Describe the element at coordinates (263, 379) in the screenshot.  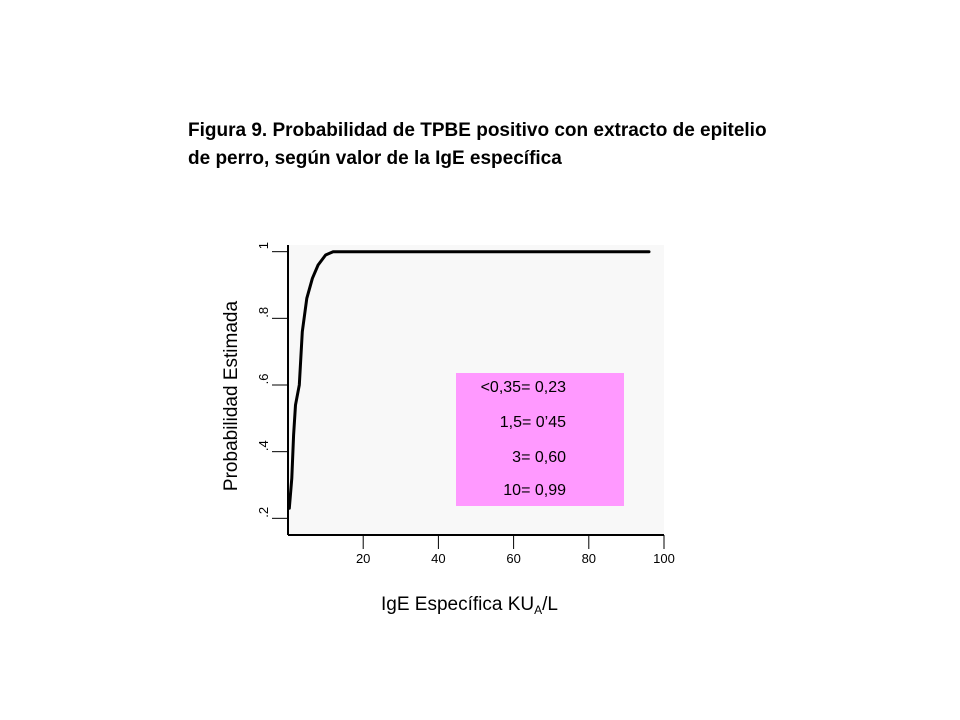
I see `y-tick-label: .6` at that location.